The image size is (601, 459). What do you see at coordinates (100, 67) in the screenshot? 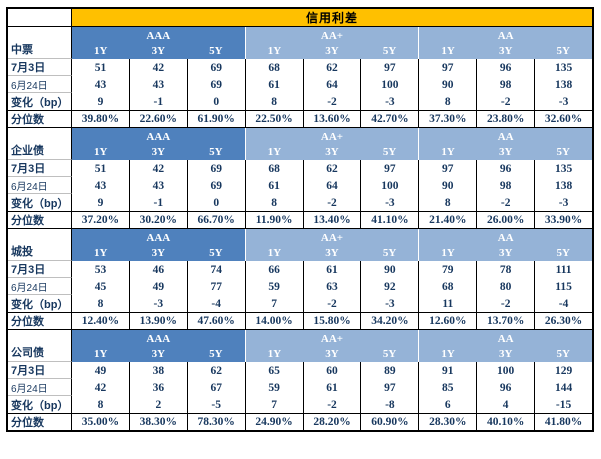
I see `value-cell: 51` at bounding box center [100, 67].